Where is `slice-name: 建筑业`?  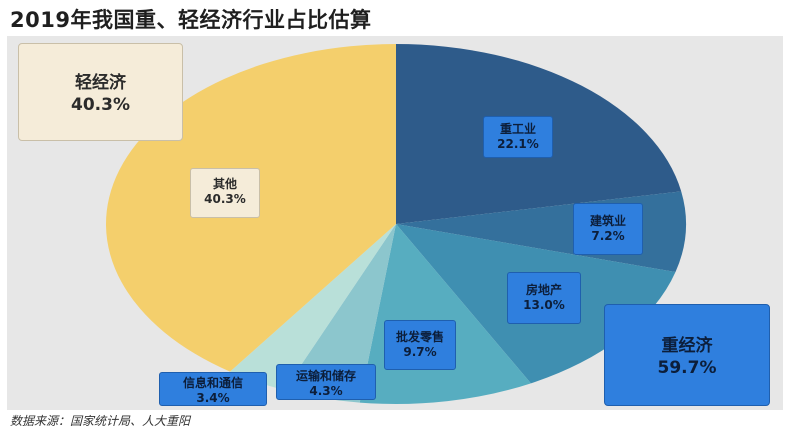 slice-name: 建筑业 is located at coordinates (607, 221).